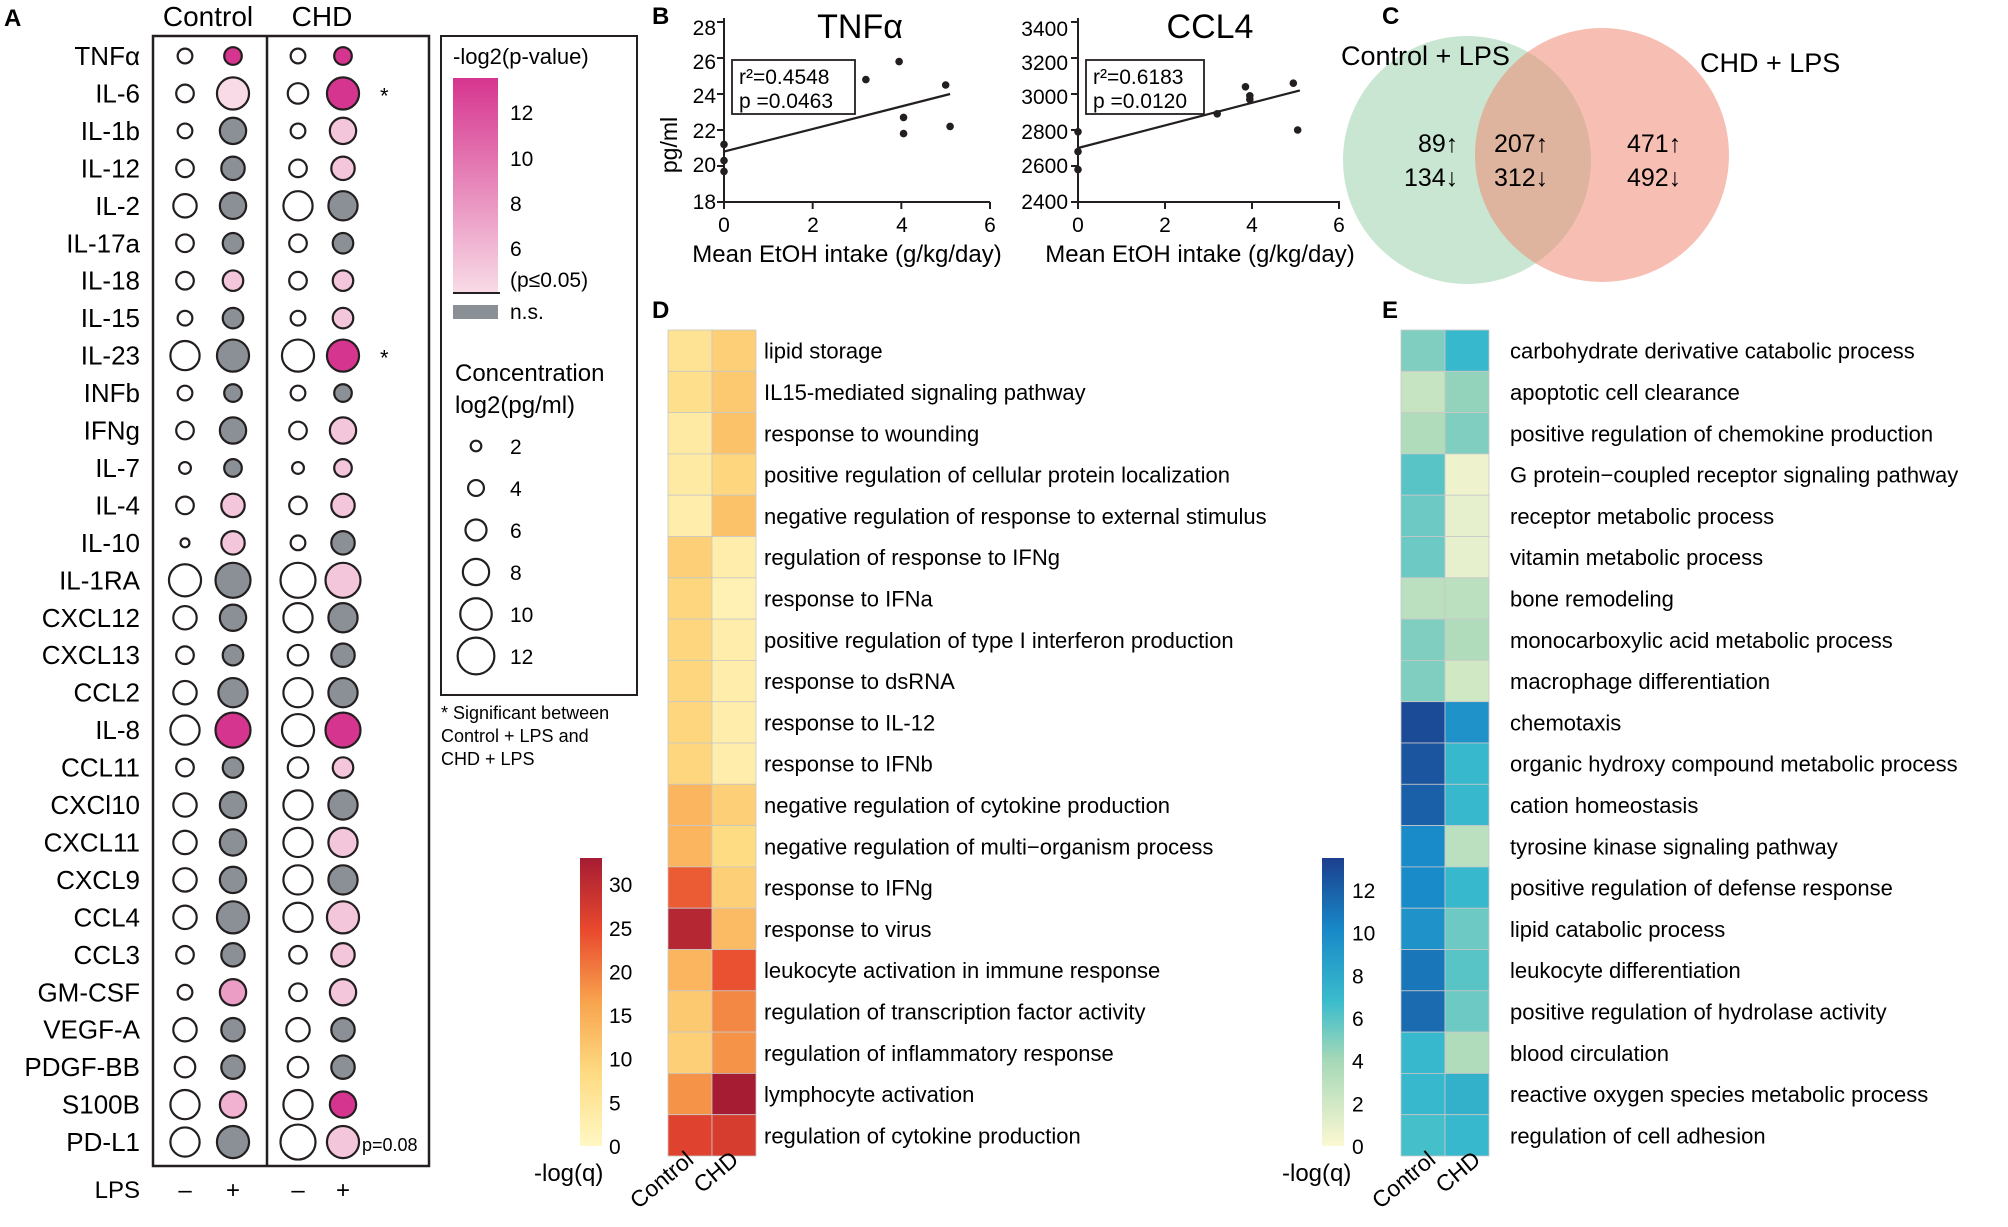  What do you see at coordinates (591, 1002) in the screenshot?
I see `d-colorbar` at bounding box center [591, 1002].